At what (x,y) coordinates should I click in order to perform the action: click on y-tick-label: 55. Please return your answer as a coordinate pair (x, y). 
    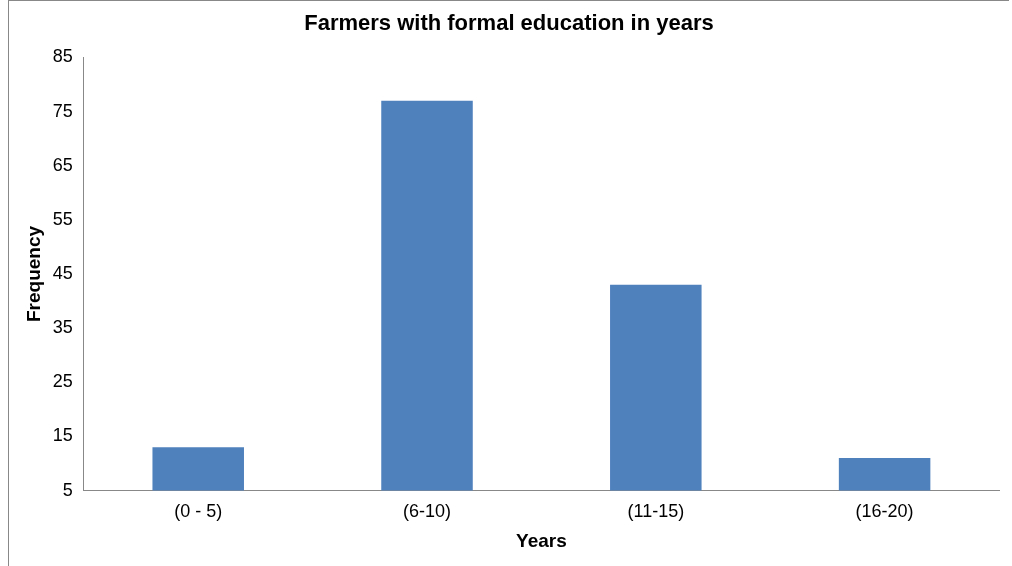
    Looking at the image, I should click on (62, 218).